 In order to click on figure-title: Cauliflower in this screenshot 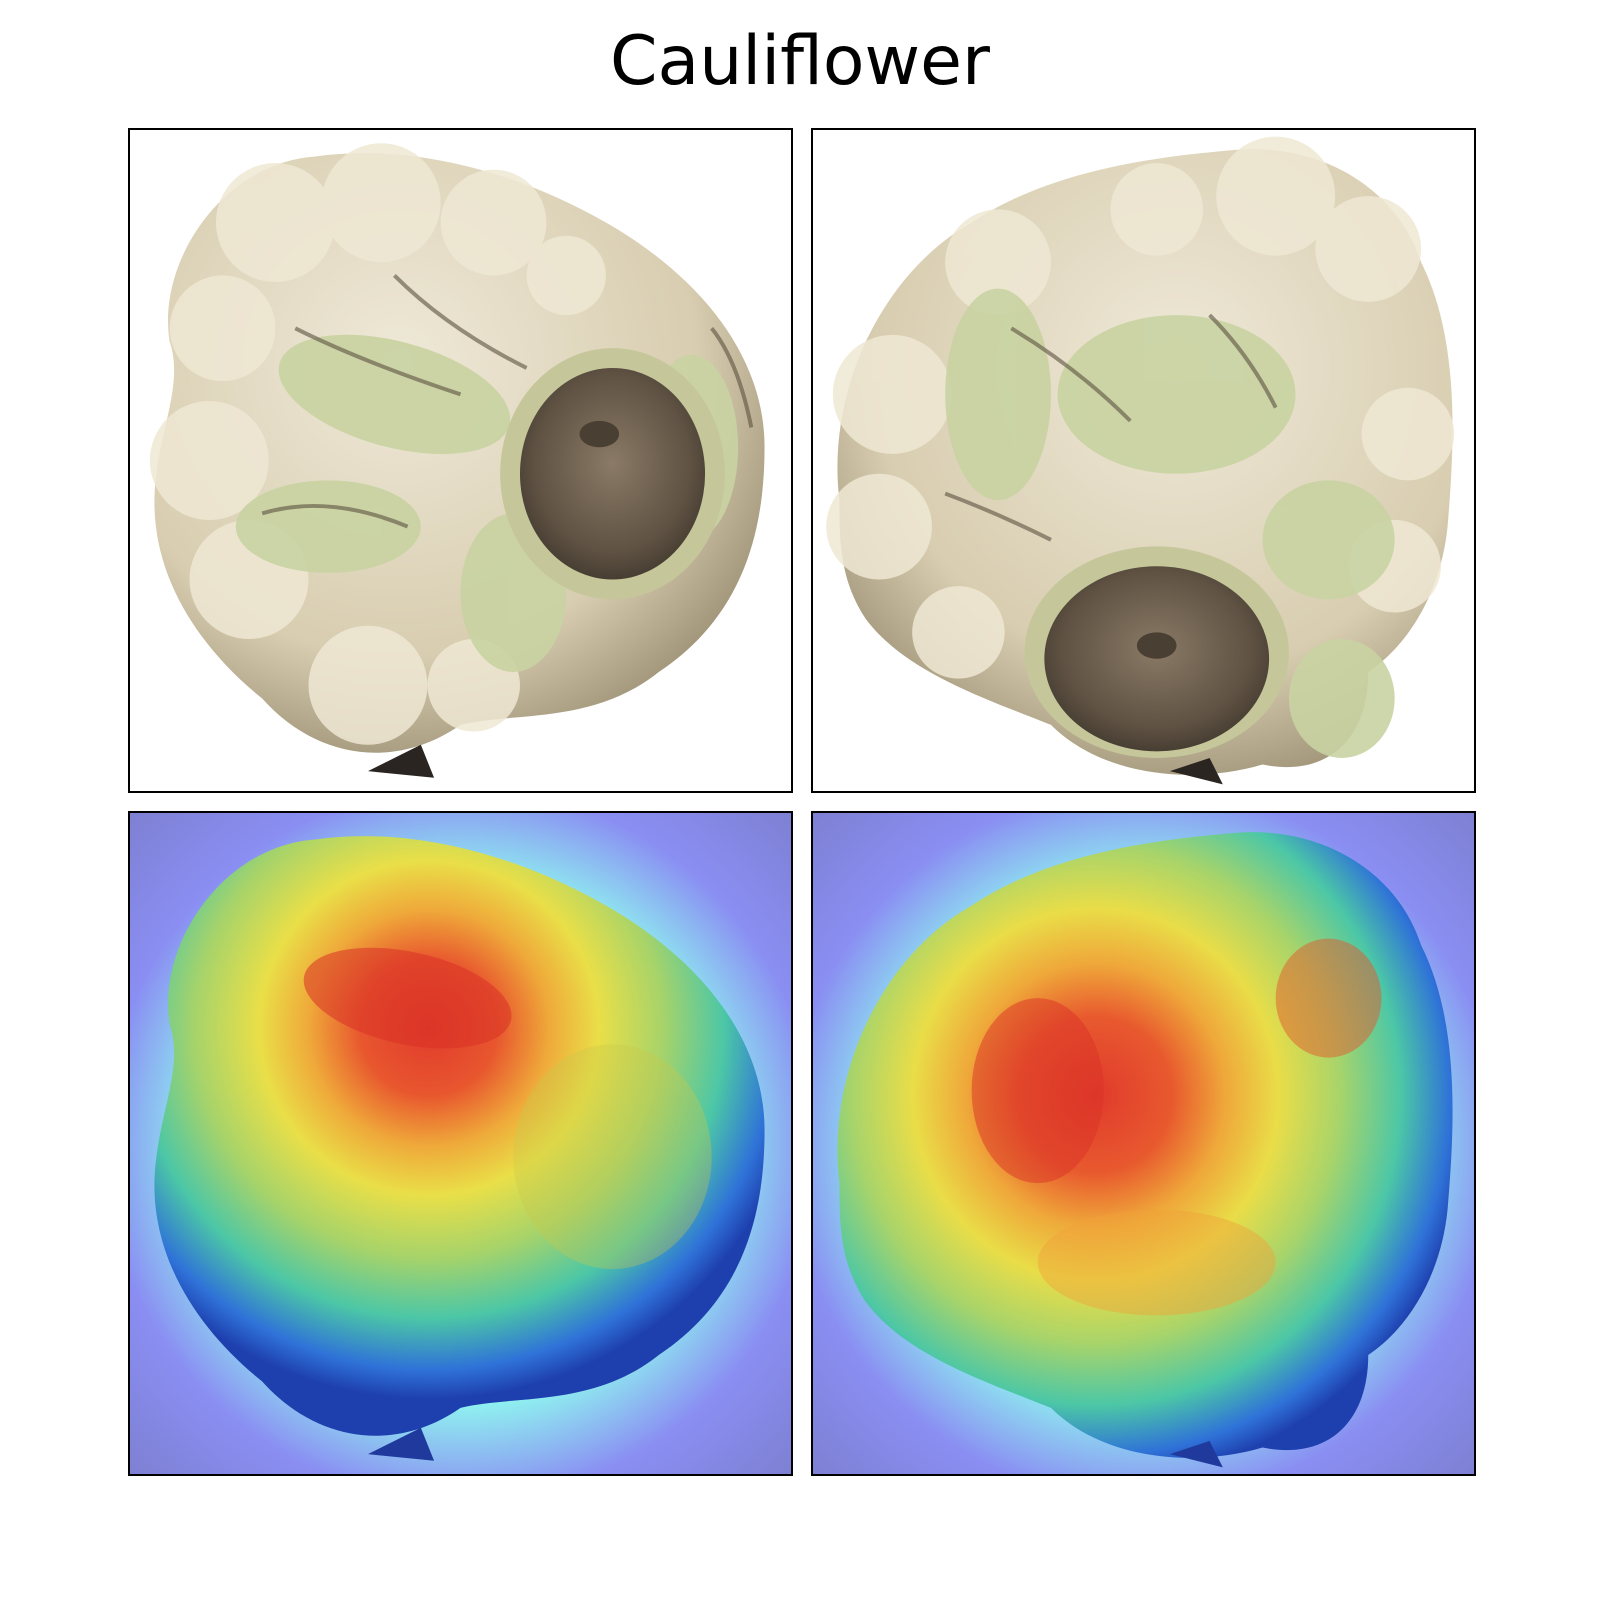, I will do `click(800, 61)`.